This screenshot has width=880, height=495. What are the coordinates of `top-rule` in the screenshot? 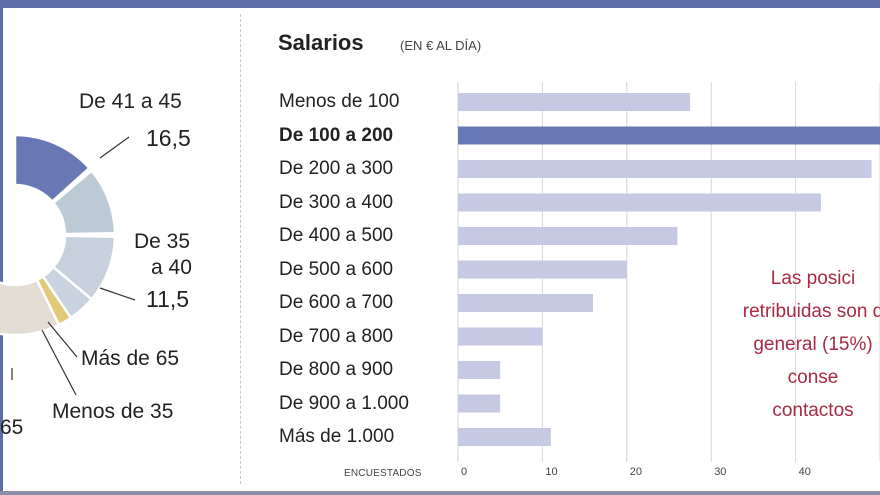 It's located at (440, 4).